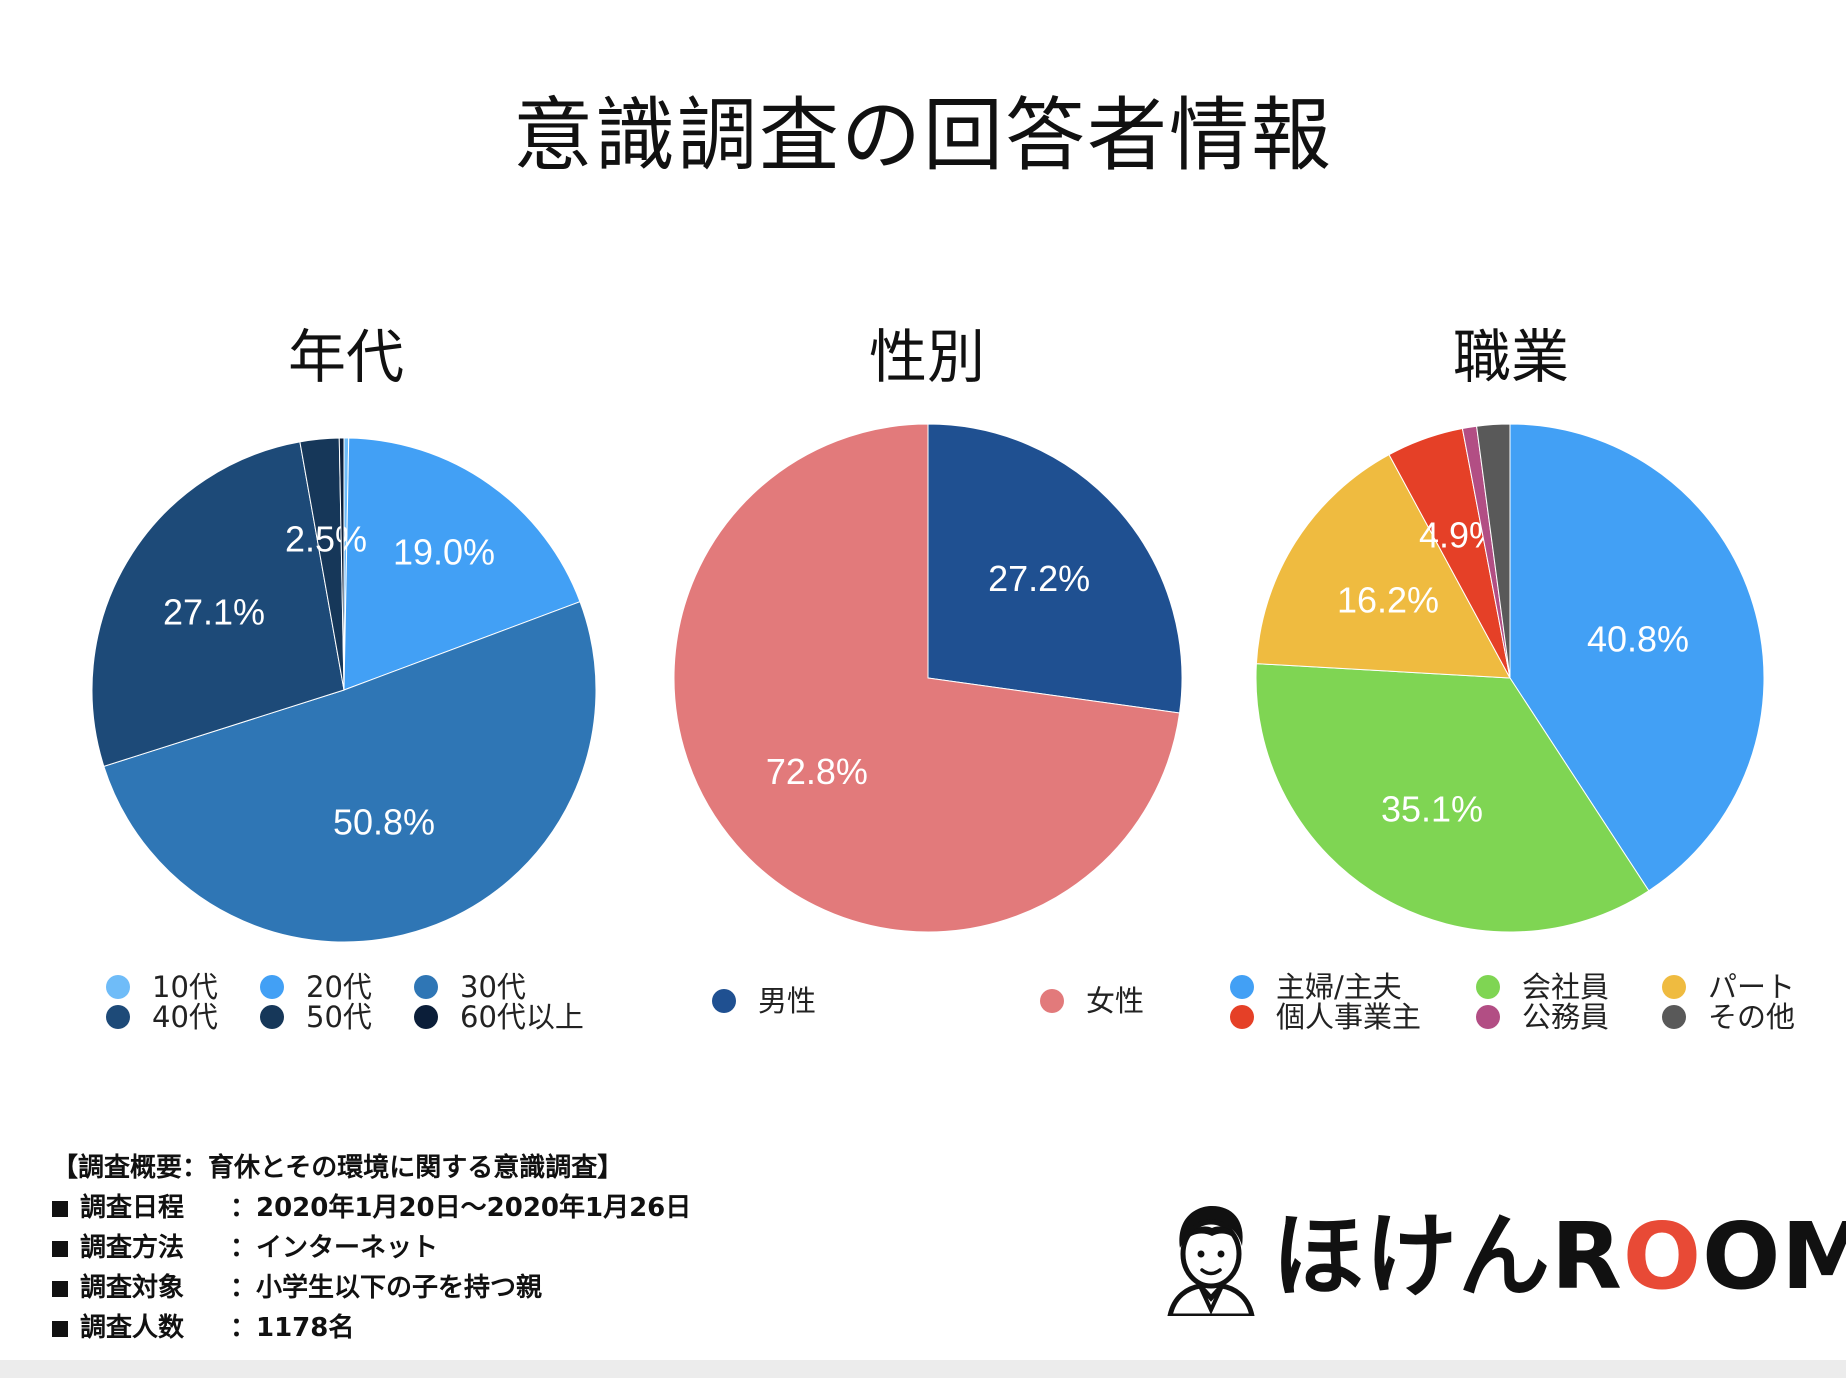 The image size is (1846, 1378). What do you see at coordinates (942, 1003) in the screenshot?
I see `legend-gender: 男性 女性` at bounding box center [942, 1003].